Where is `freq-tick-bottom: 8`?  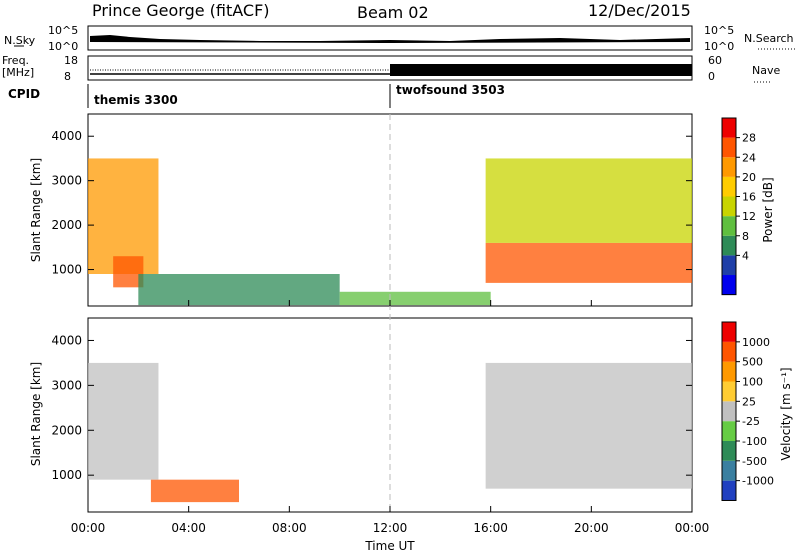 freq-tick-bottom: 8 is located at coordinates (67, 76).